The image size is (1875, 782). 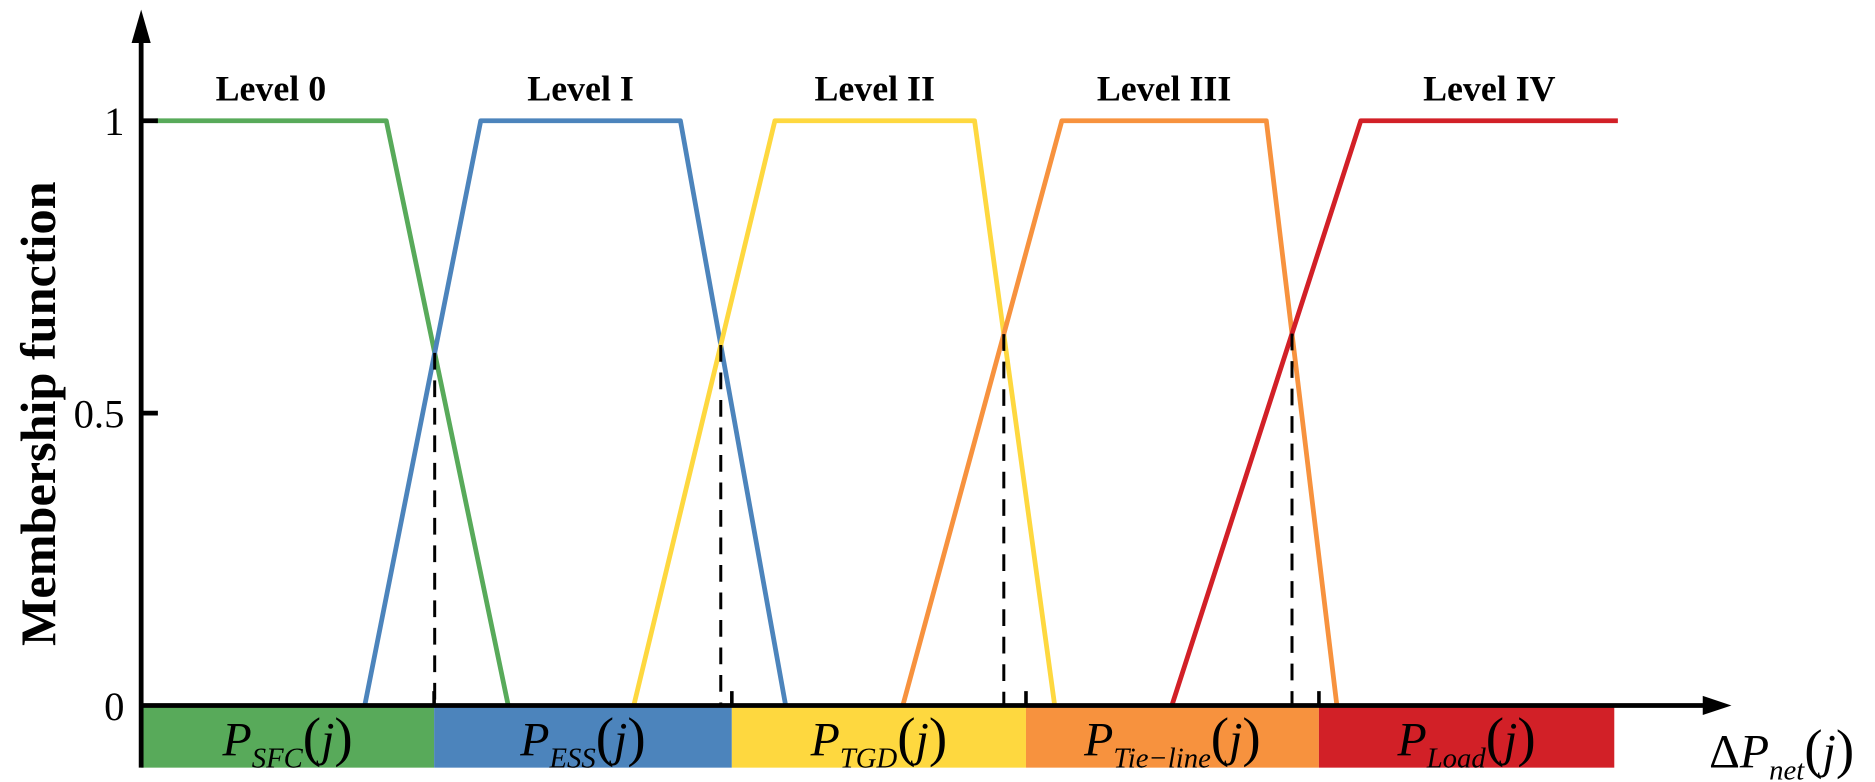 What do you see at coordinates (114, 121) in the screenshot?
I see `y-tick-label: 1` at bounding box center [114, 121].